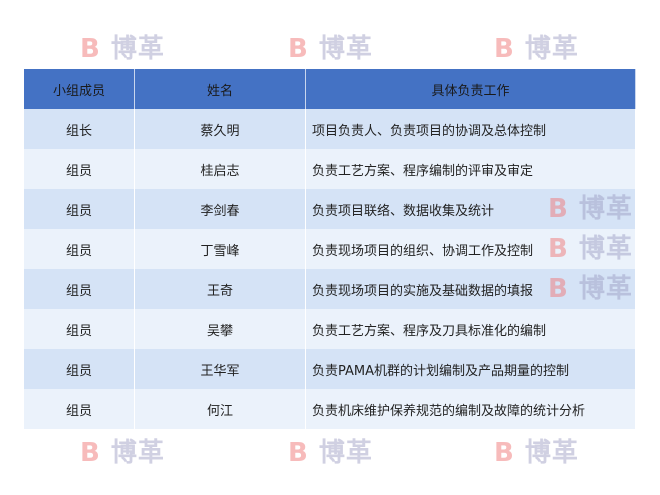 This screenshot has width=660, height=495. Describe the element at coordinates (470, 89) in the screenshot. I see `header-duty: 具体负责工作` at that location.